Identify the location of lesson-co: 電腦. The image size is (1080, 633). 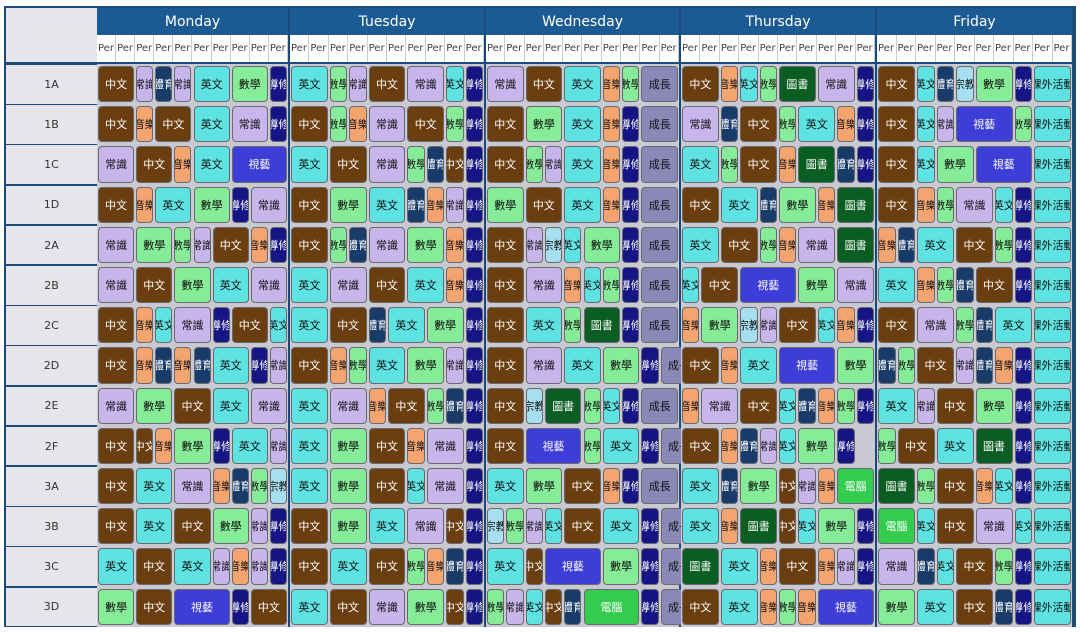
(855, 486).